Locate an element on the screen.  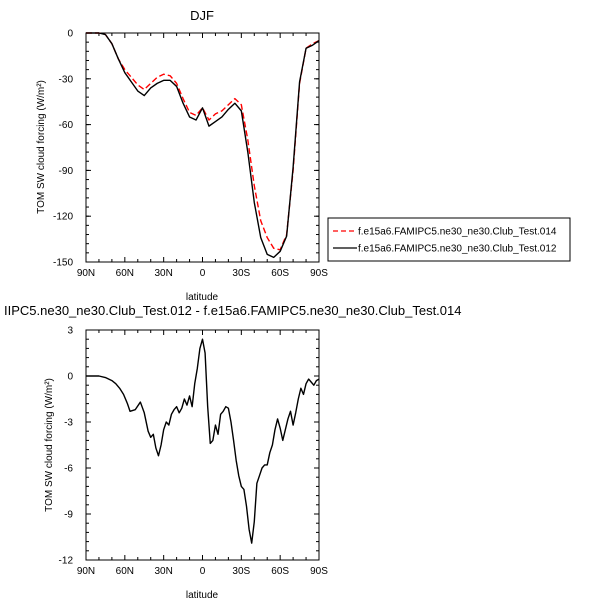
bottom-plot-y-tick-label: -12 is located at coordinates (66, 561).